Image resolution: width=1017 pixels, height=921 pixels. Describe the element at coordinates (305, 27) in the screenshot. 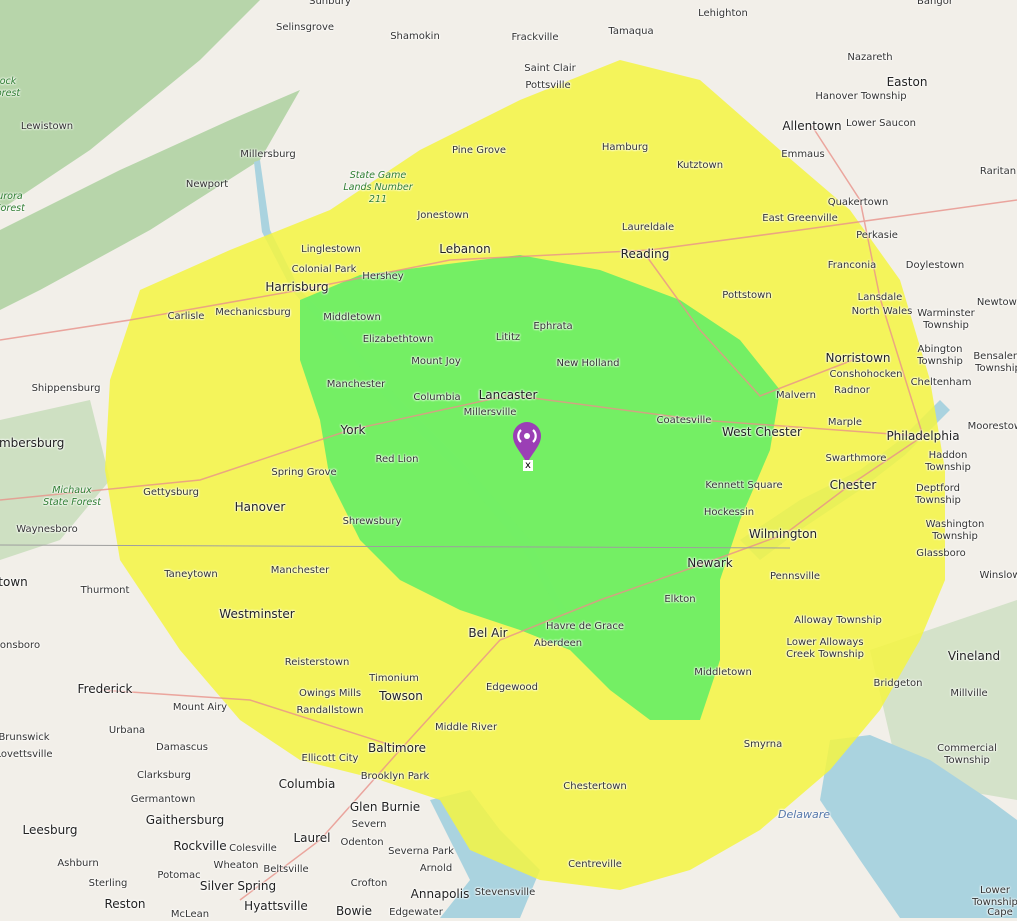

I see `place-label: Selinsgrove` at that location.